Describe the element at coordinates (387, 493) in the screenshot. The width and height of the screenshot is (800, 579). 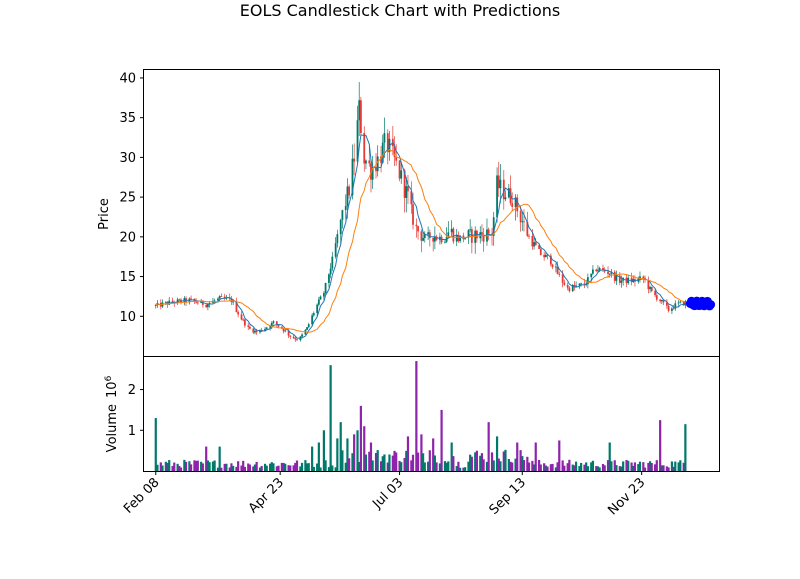
I see `x-tick-label: Jul 03` at that location.